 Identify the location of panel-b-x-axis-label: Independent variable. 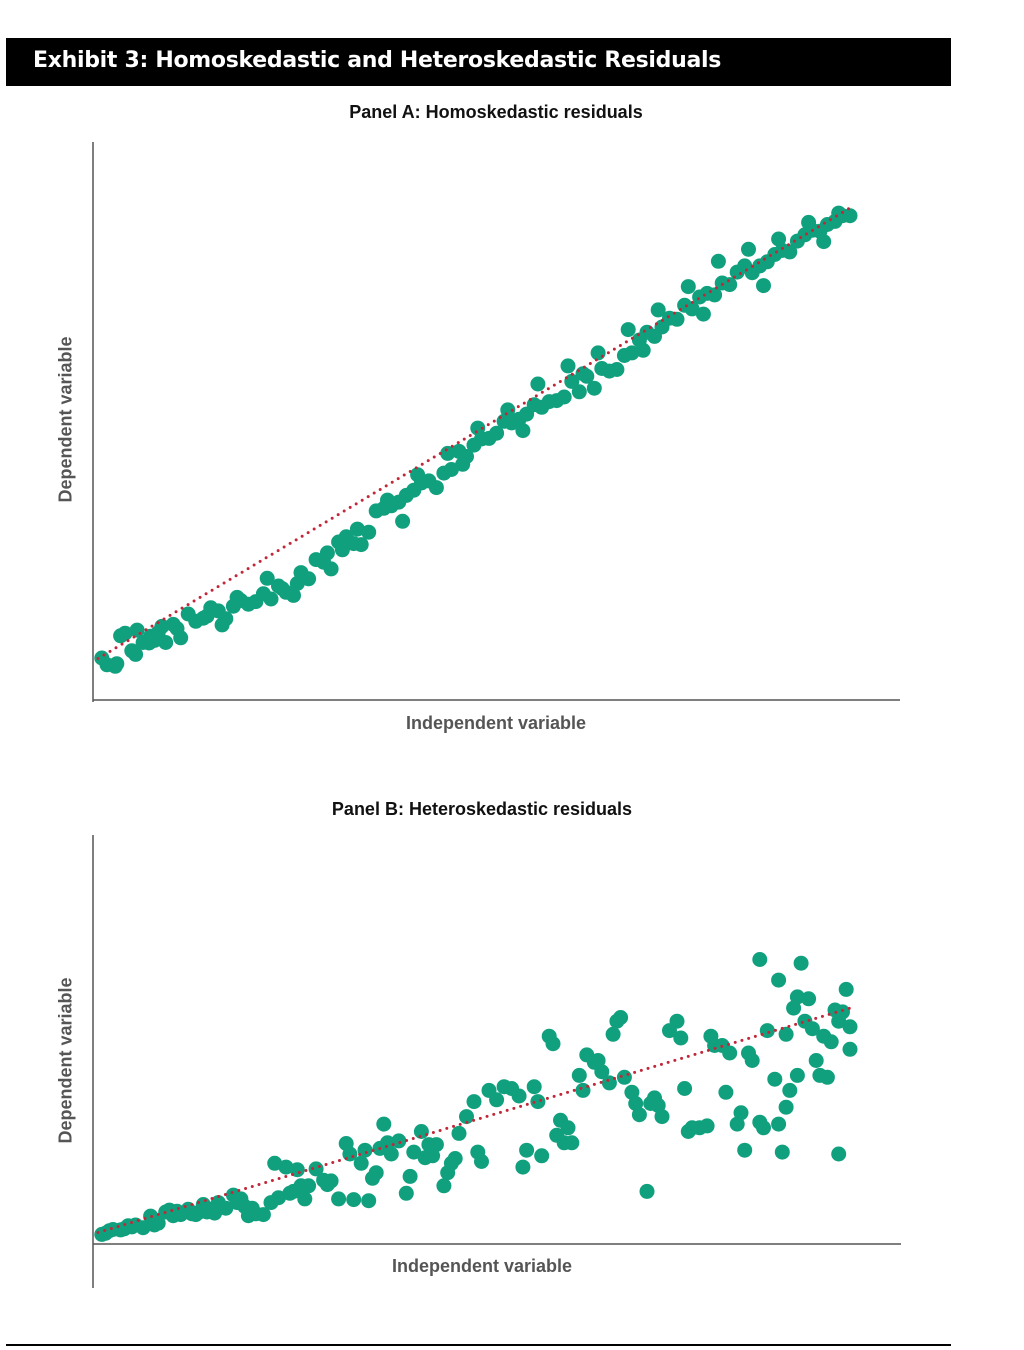
(482, 1266).